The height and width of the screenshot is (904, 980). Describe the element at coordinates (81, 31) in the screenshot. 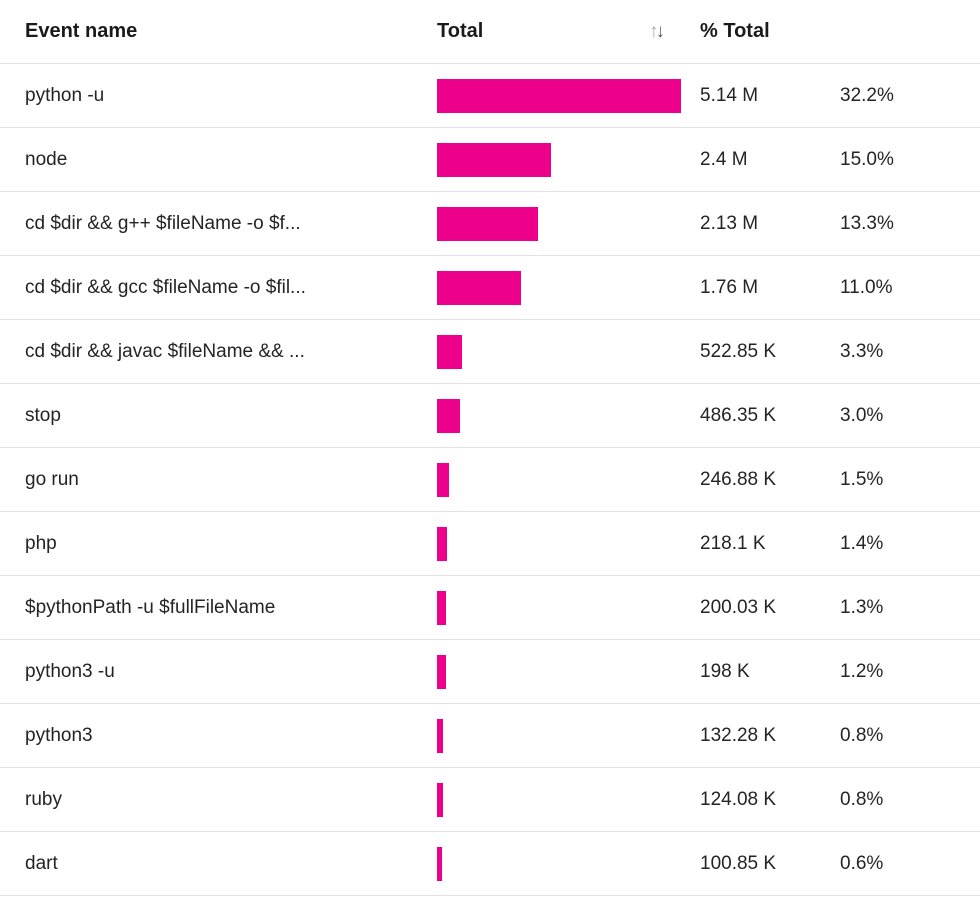

I see `column-header-event-name: Event name` at that location.